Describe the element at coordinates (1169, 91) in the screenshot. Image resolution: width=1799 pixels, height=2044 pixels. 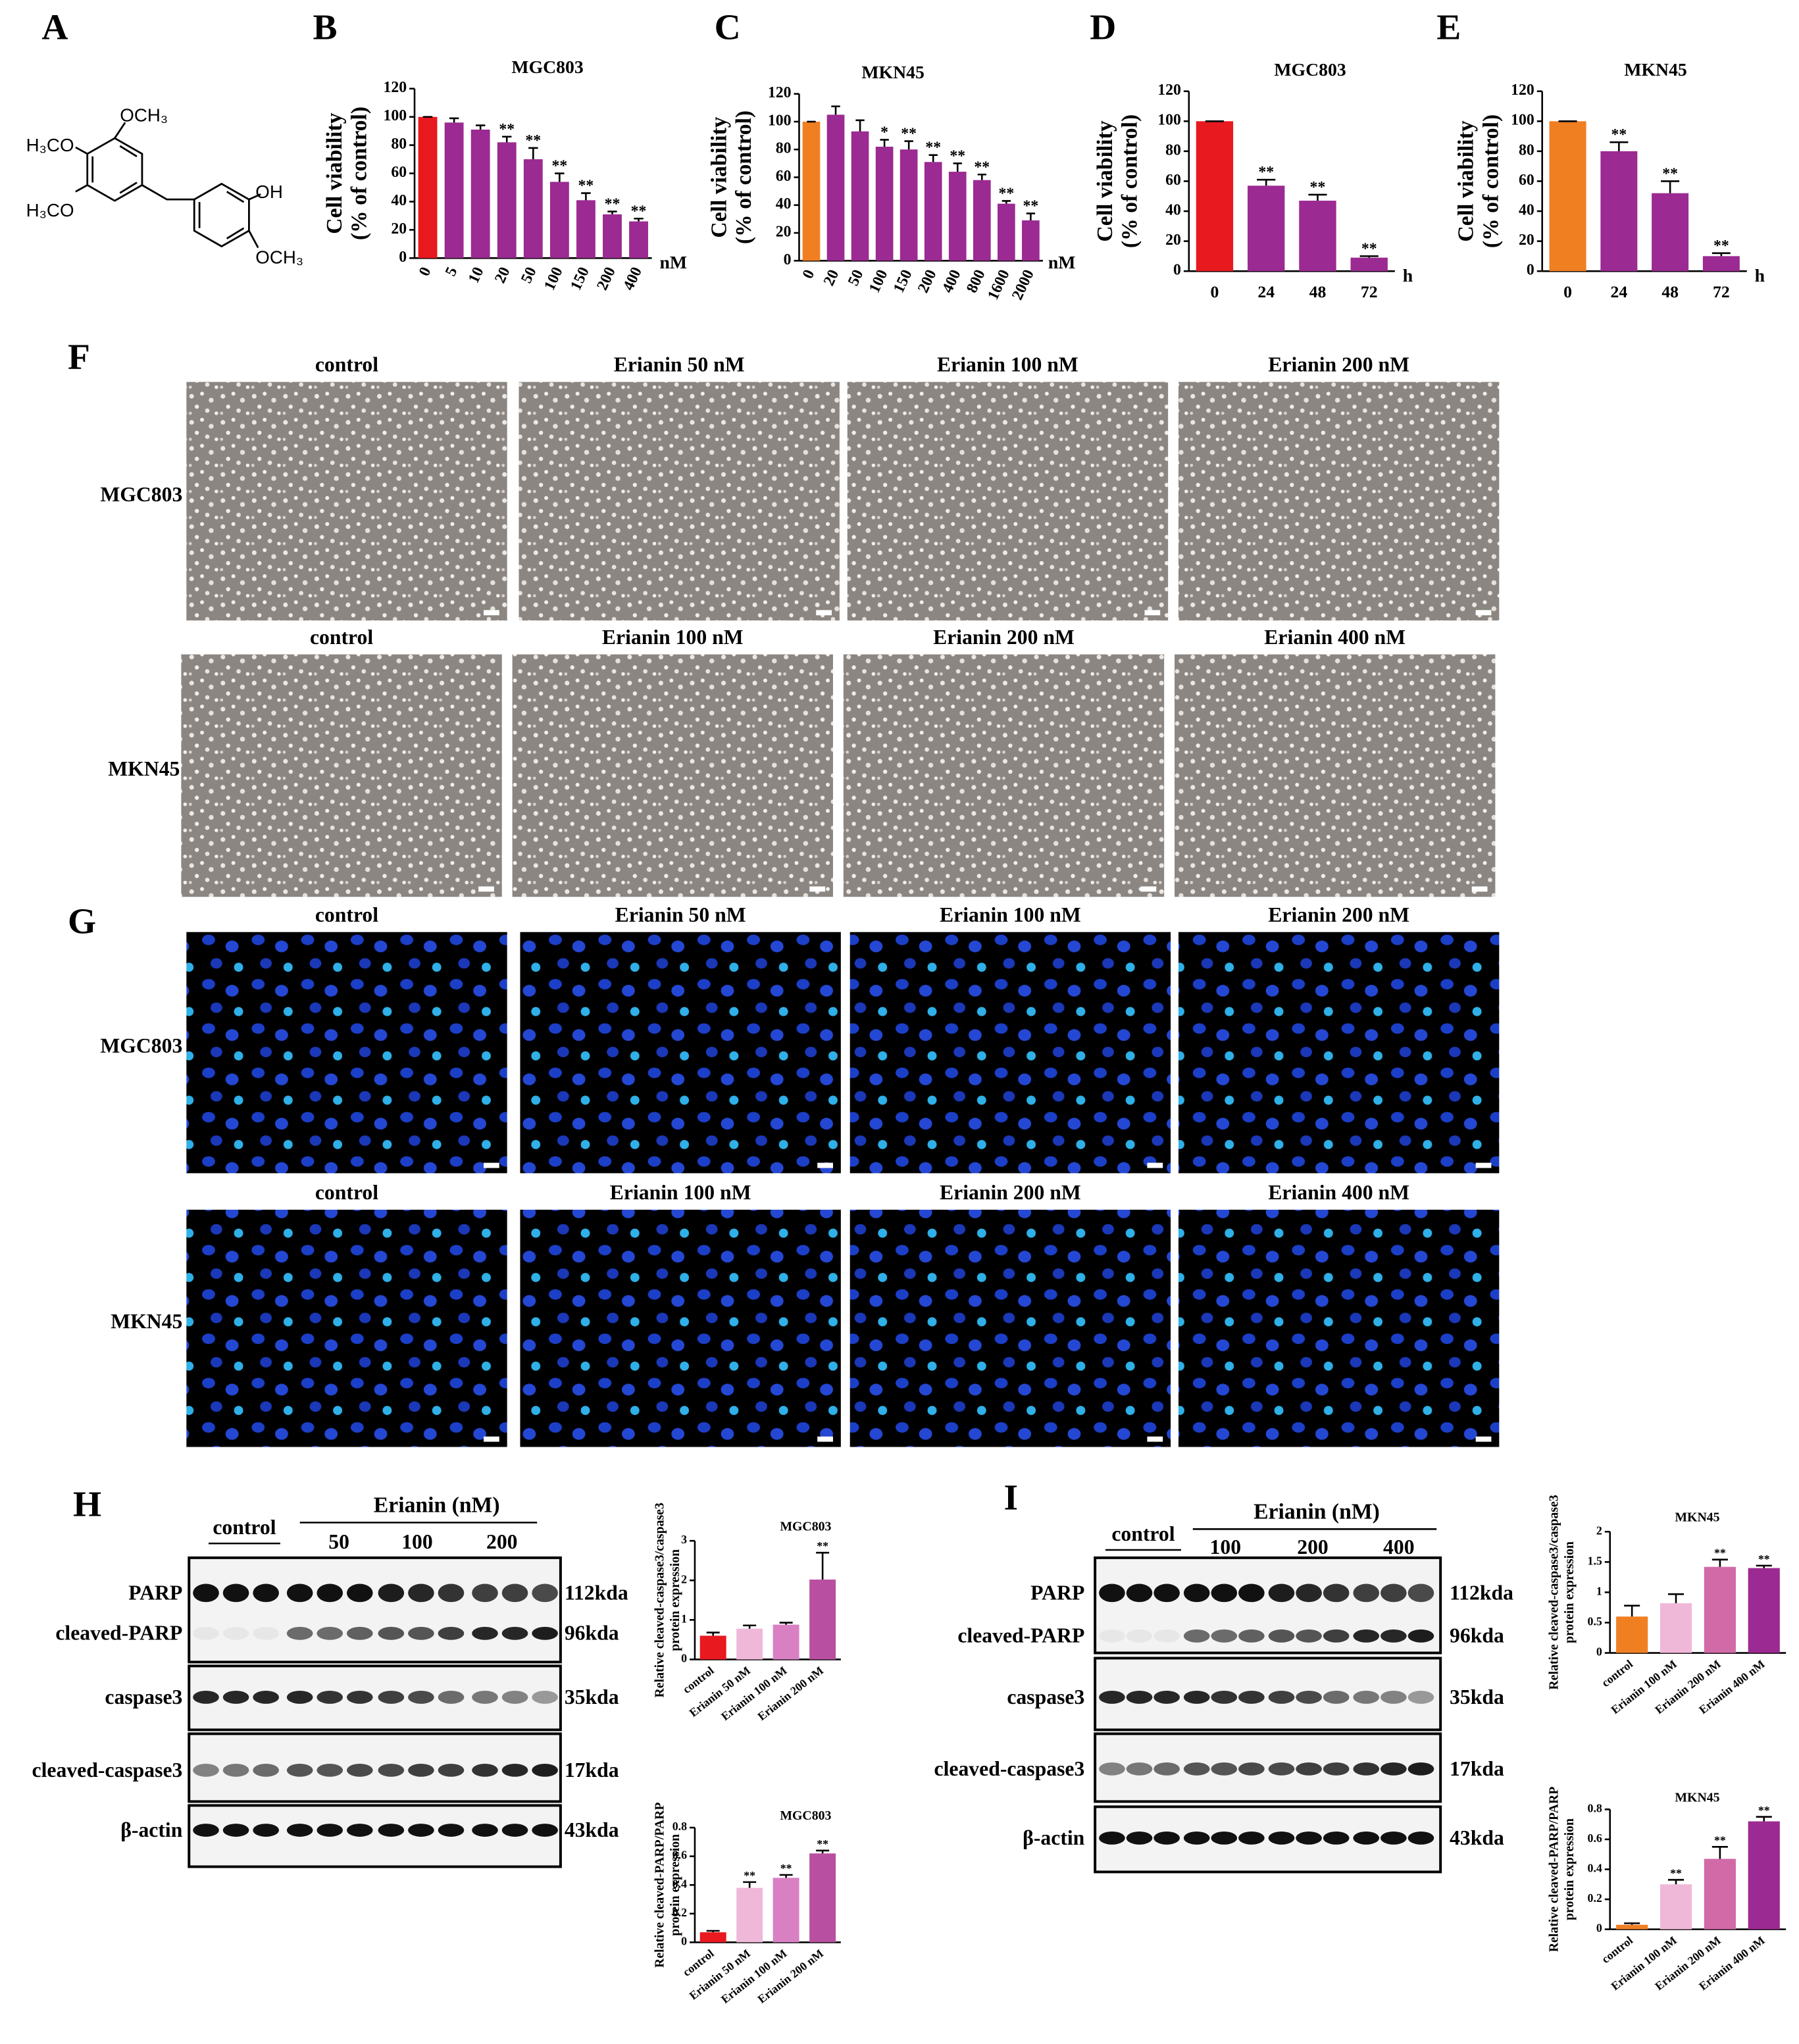
I see `y-tick-label: 120` at that location.